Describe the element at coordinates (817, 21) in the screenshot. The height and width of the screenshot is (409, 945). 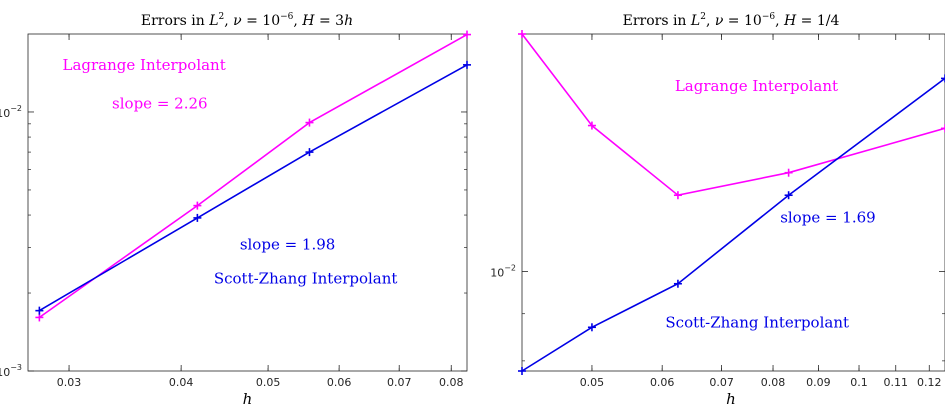
I see `title-H-val: = 1/4` at that location.